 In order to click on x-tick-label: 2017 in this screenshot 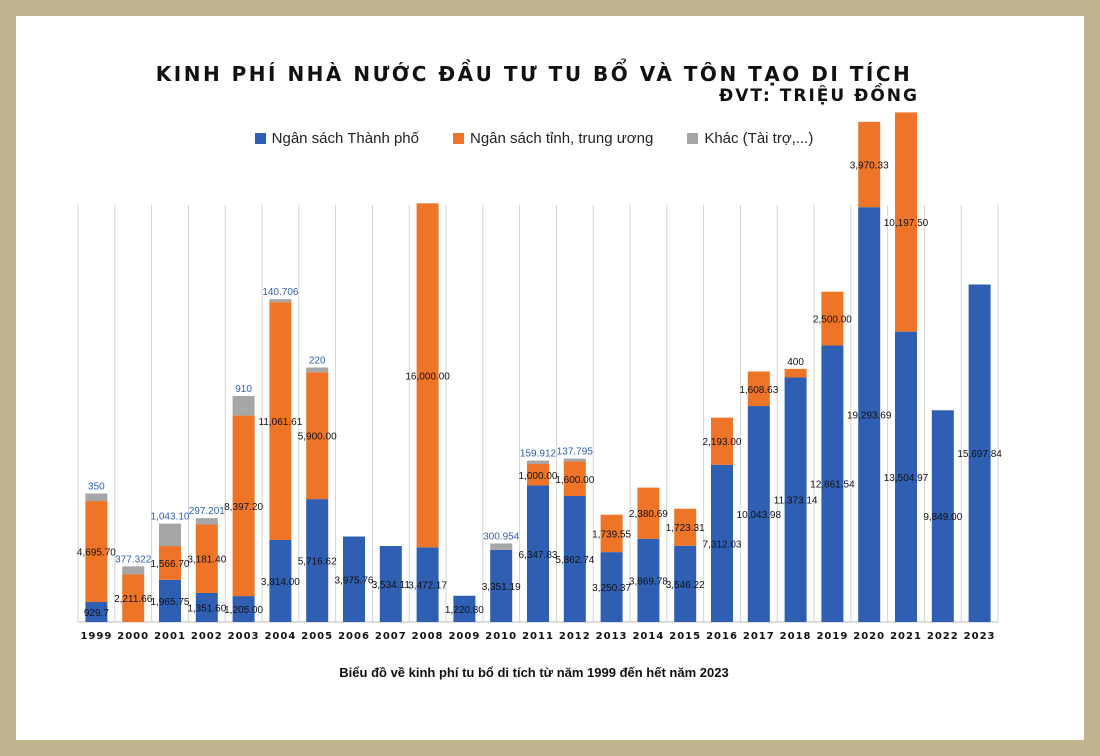, I will do `click(759, 636)`.